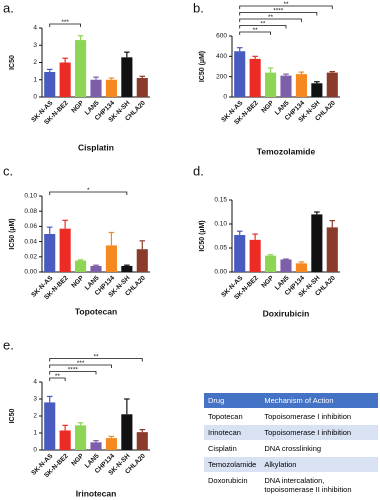 Image resolution: width=380 pixels, height=500 pixels. What do you see at coordinates (286, 313) in the screenshot?
I see `chart-title: Doxirubicin` at bounding box center [286, 313].